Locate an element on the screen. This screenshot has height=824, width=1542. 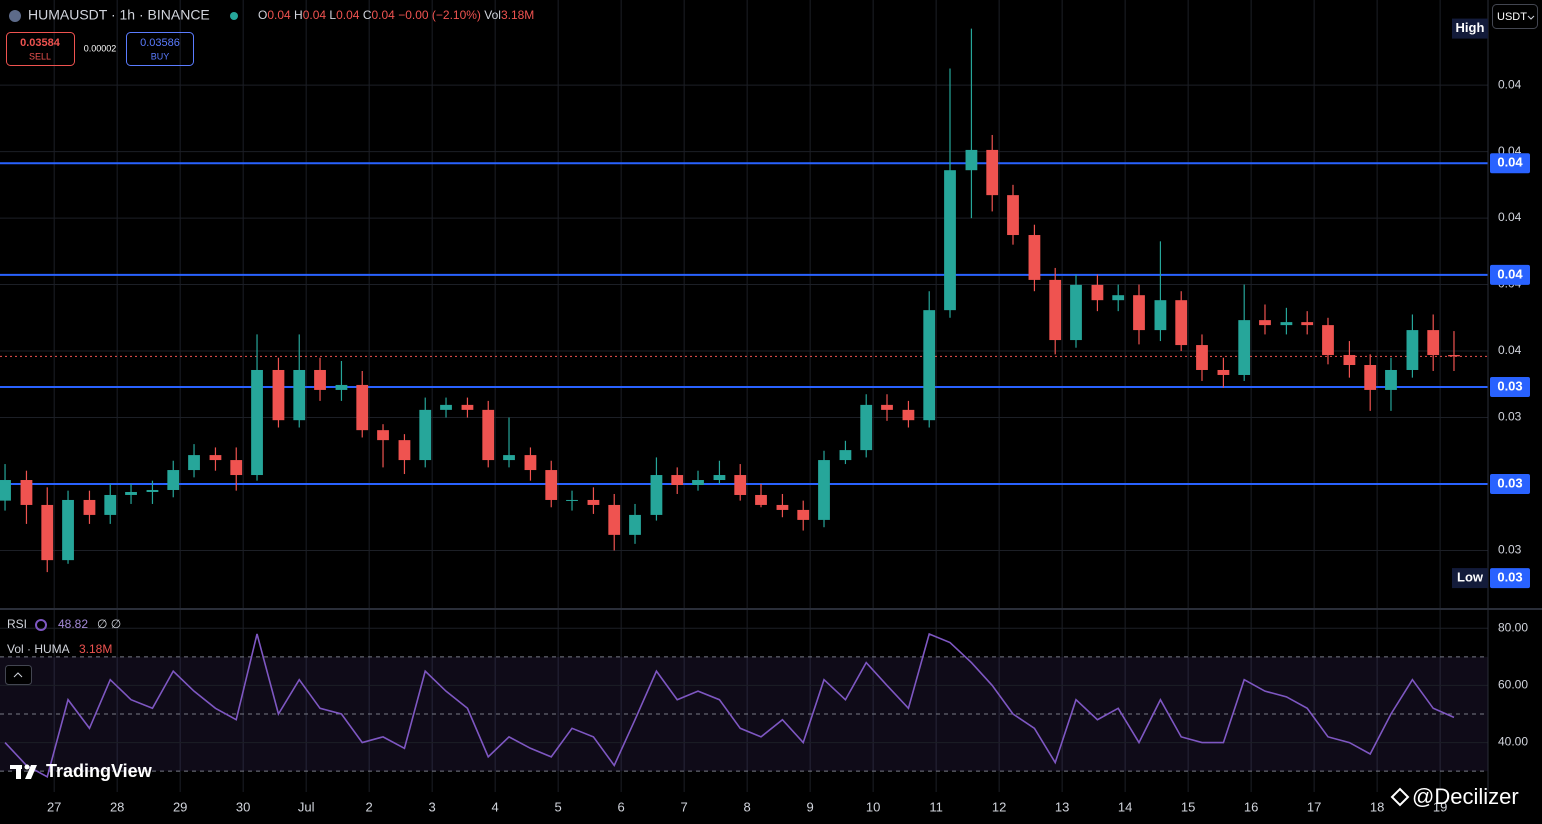
ohlc-value: 0.04 is located at coordinates (348, 15).